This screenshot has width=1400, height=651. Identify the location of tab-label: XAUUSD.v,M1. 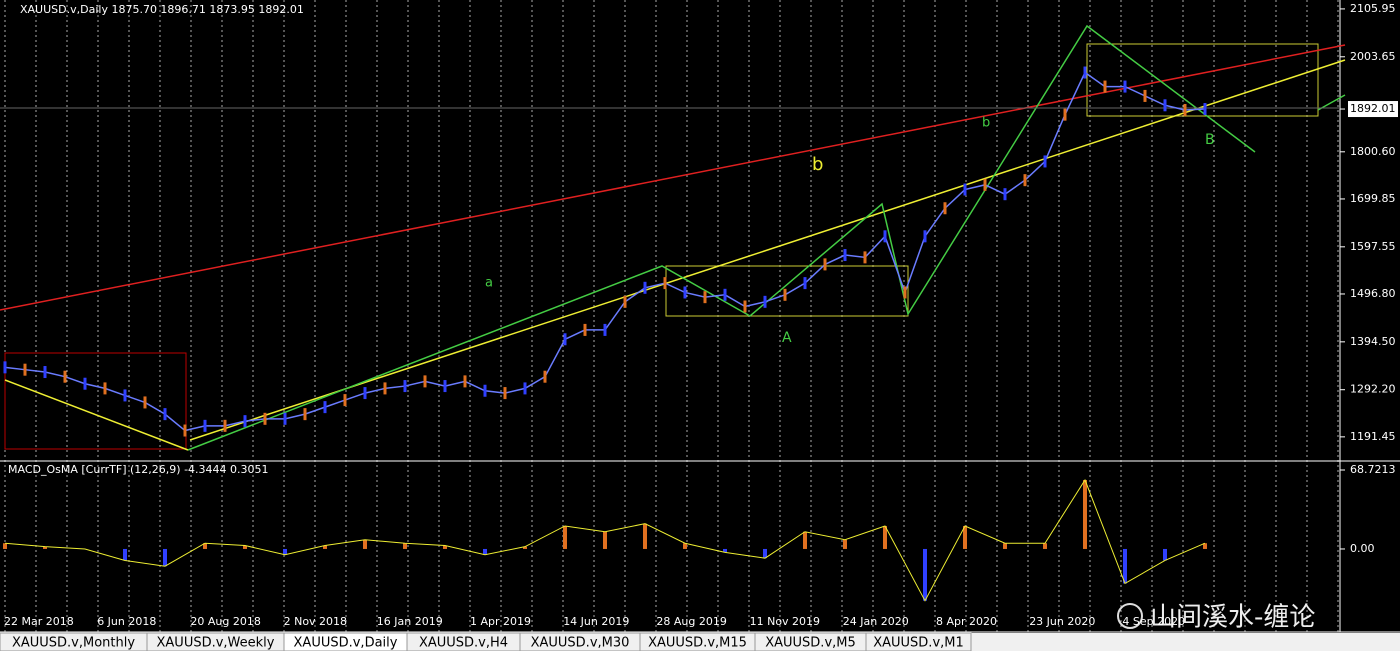
(918, 643).